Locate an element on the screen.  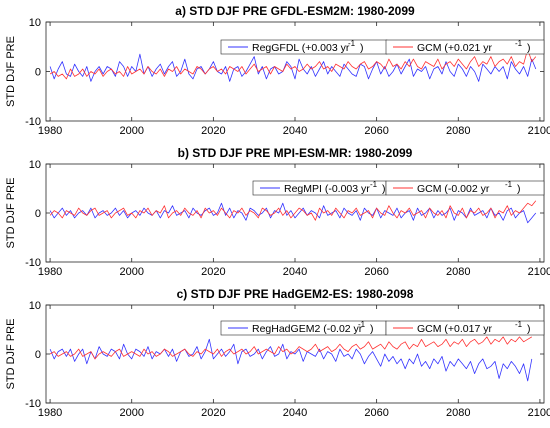
legend: RegHadGEM2 (-0.02 yr-1) GCM (+0.017 yr -1) is located at coordinates (382, 328).